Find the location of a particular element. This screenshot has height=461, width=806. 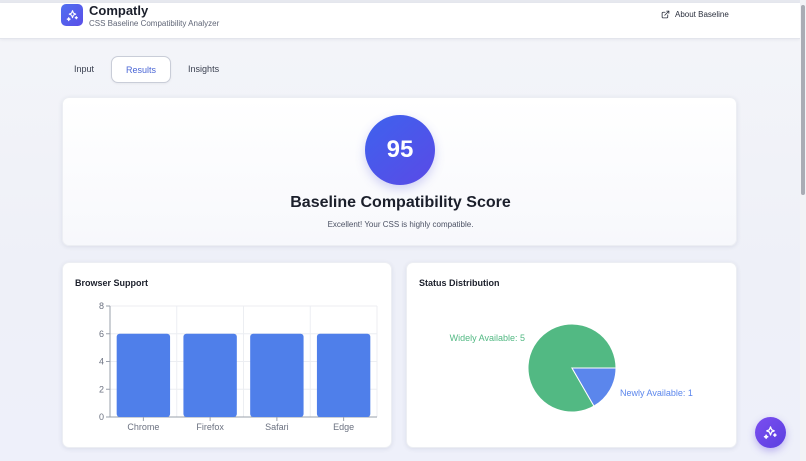

app-subtitle: CSS Baseline Compatibility Analyzer is located at coordinates (154, 23).